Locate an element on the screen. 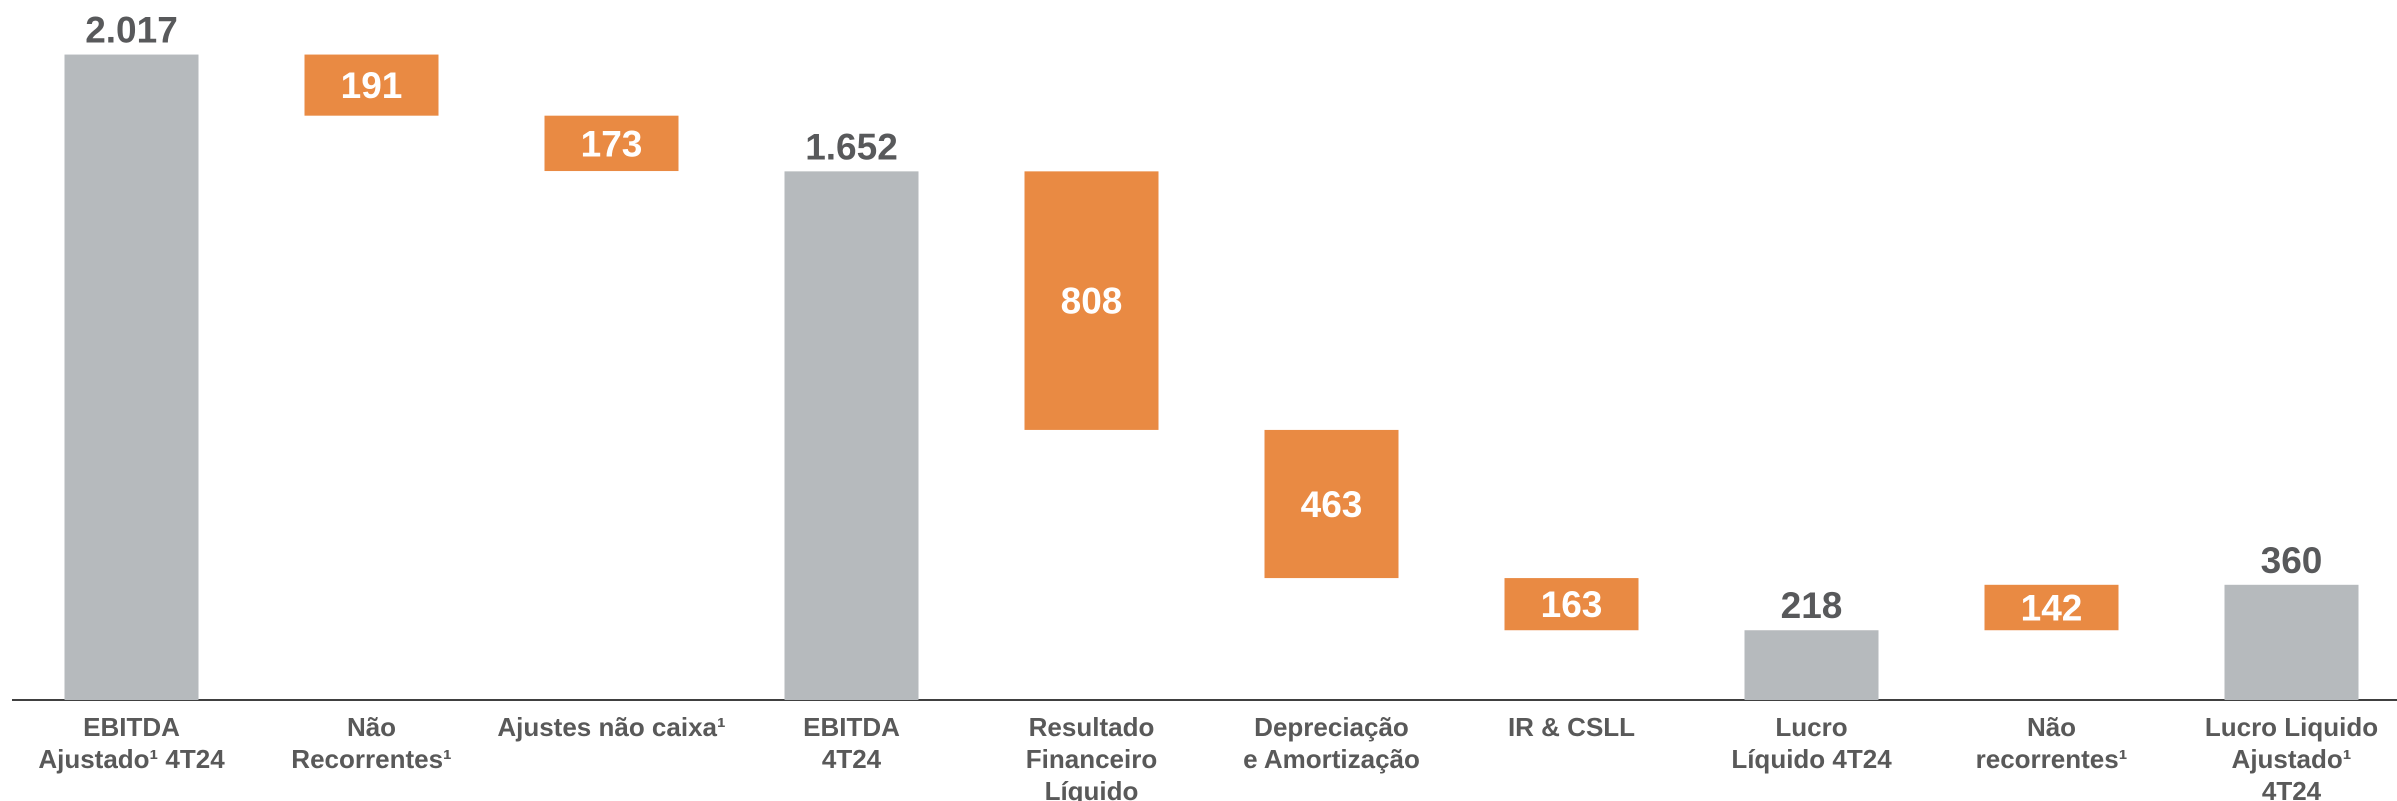  value-label: 808 is located at coordinates (1092, 301).